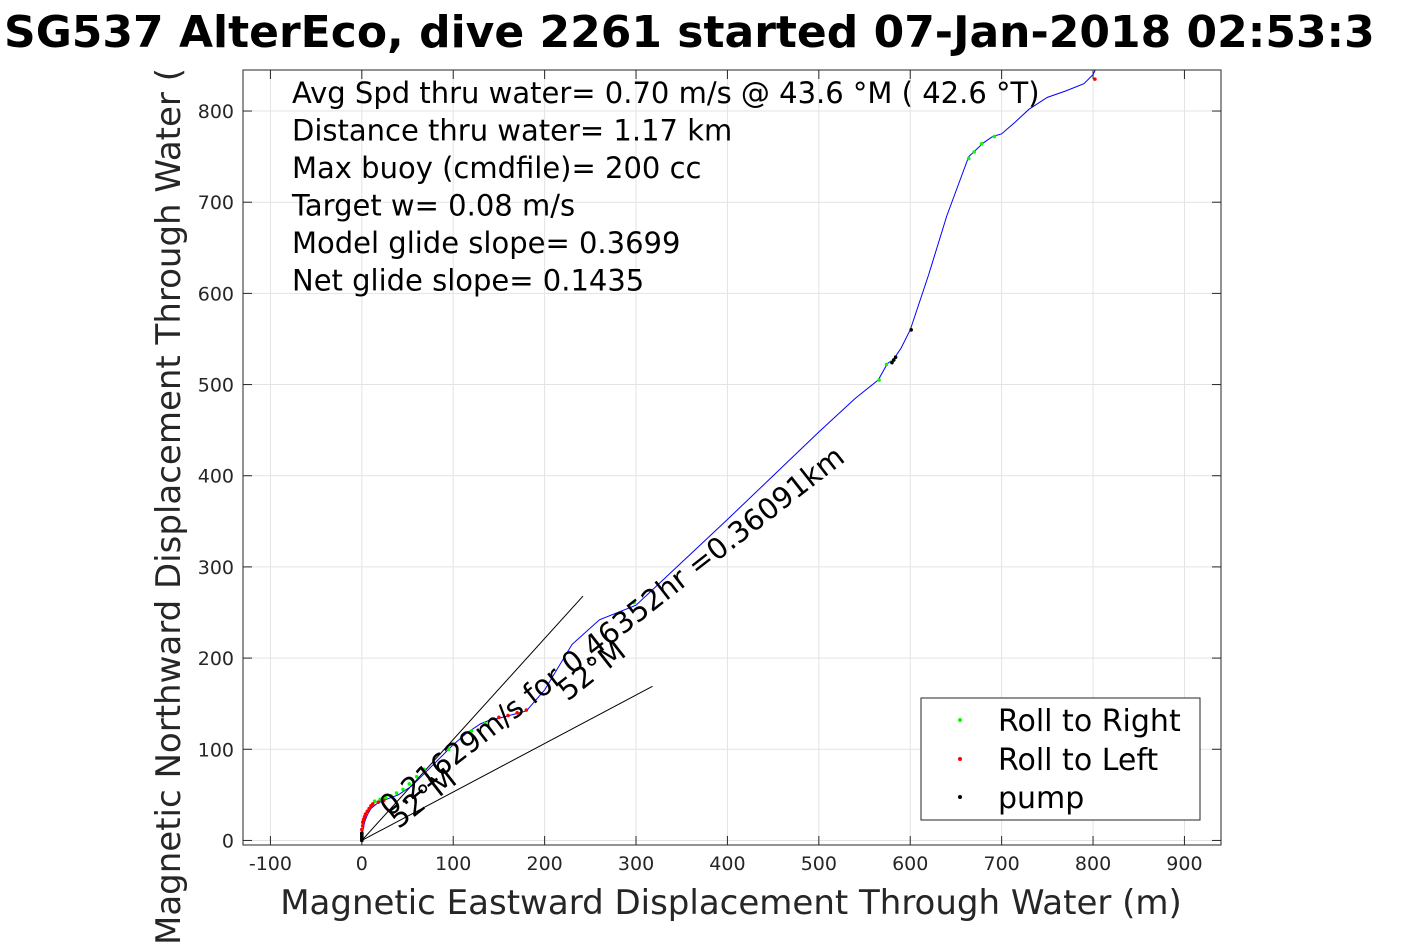 The height and width of the screenshot is (945, 1417). I want to click on info-line-2: Max buoy (cmdfile)= 200 cc, so click(496, 168).